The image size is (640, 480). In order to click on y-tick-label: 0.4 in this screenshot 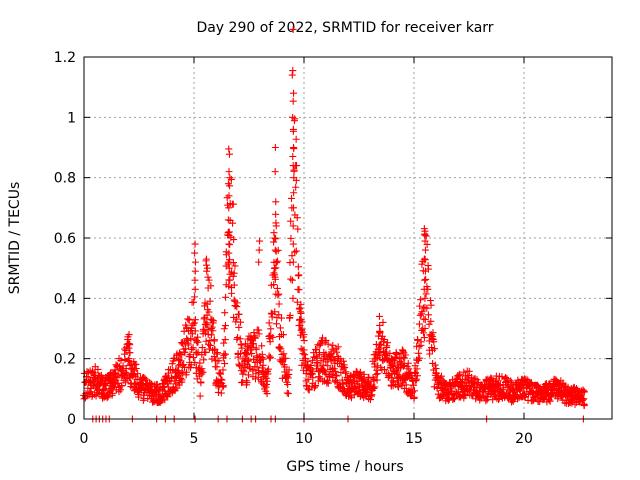, I will do `click(65, 299)`.